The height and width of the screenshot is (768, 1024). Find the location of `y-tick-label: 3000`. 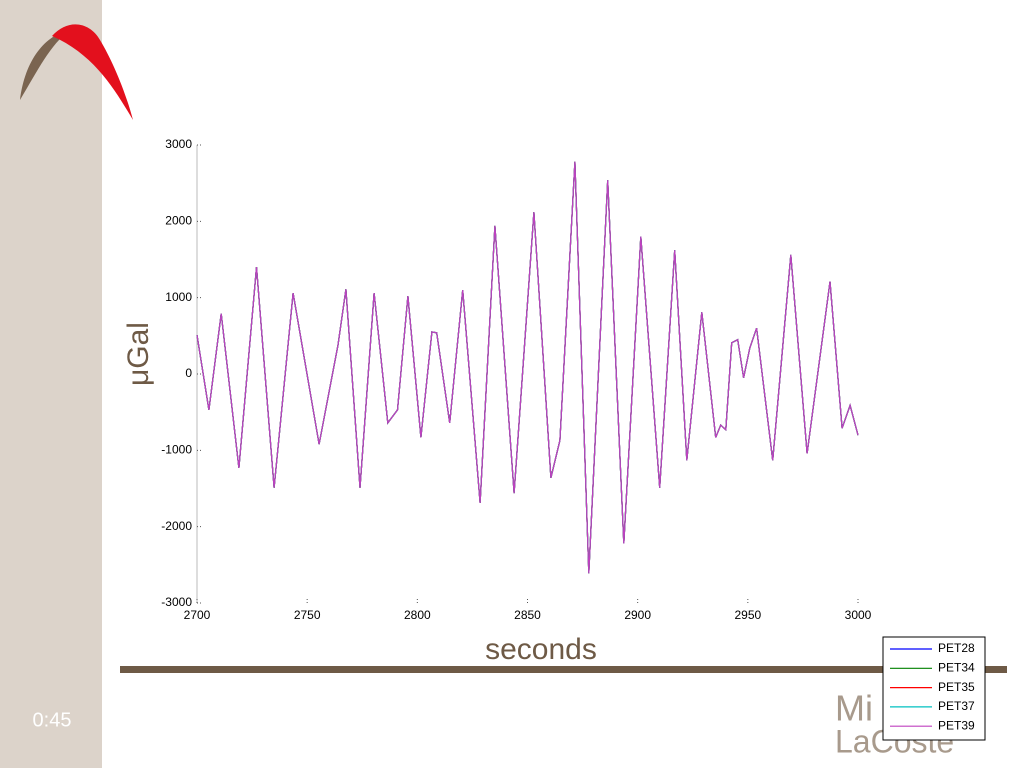

y-tick-label: 3000 is located at coordinates (178, 144).